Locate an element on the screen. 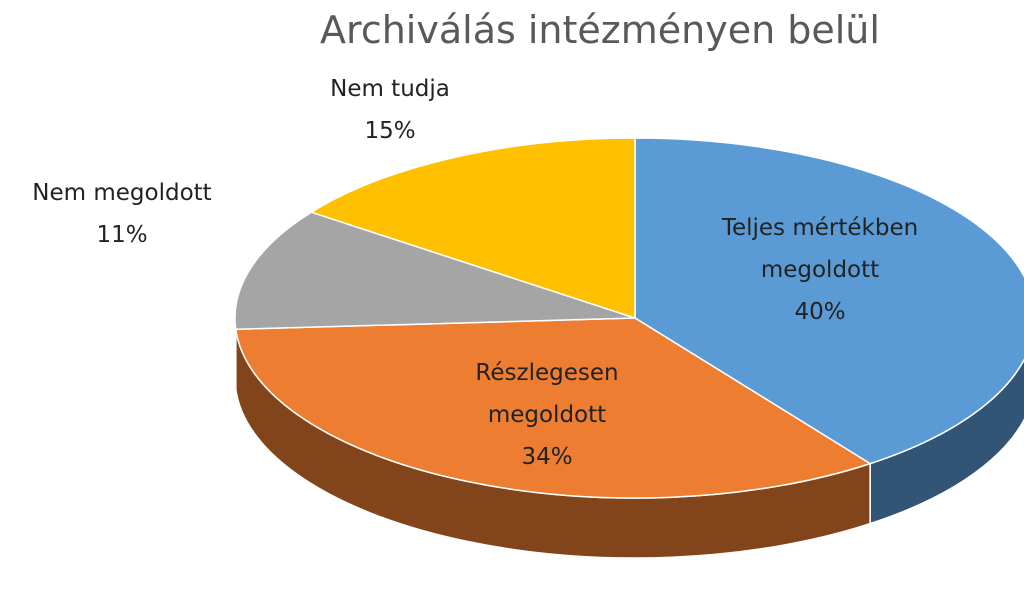 This screenshot has width=1024, height=609. slice-value-label: 15% is located at coordinates (390, 131).